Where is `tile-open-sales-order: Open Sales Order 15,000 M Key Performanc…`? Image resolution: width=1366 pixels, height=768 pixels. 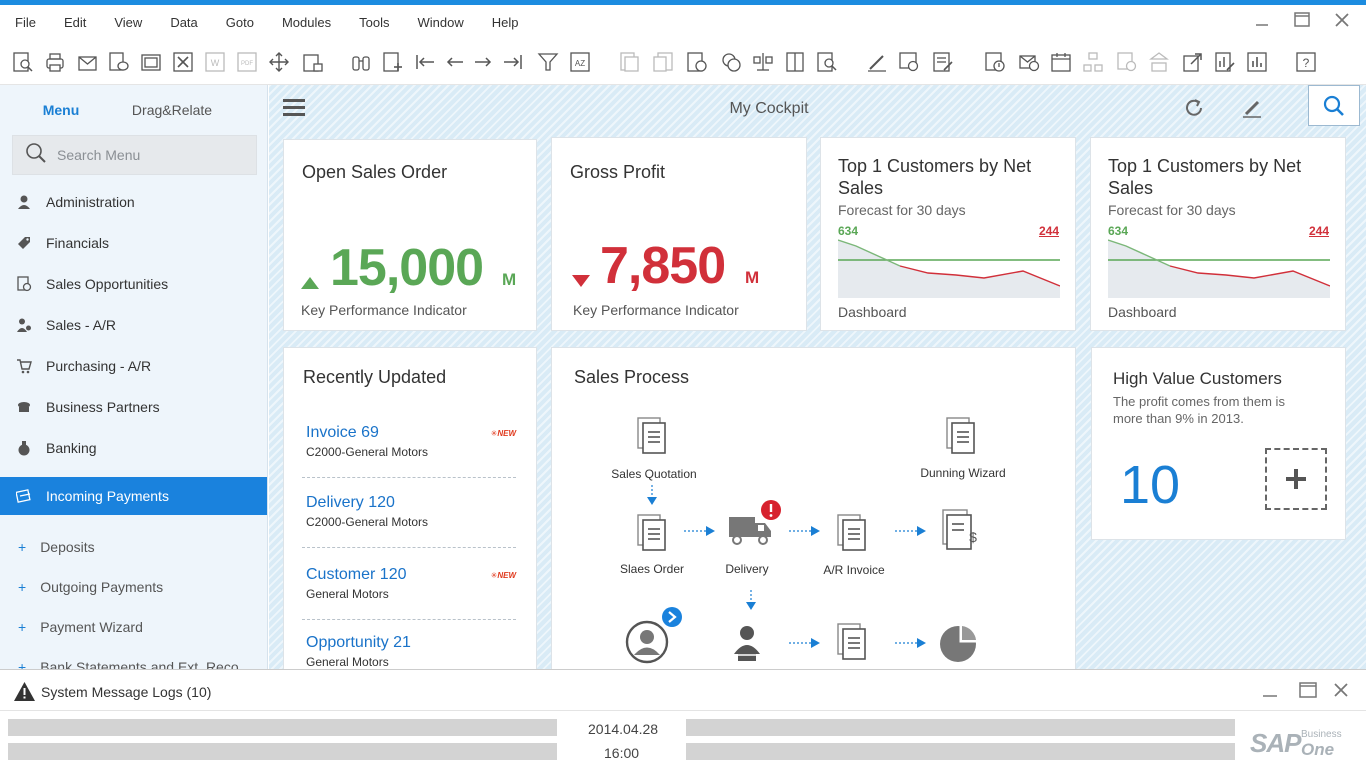 tile-open-sales-order: Open Sales Order 15,000 M Key Performanc… is located at coordinates (410, 235).